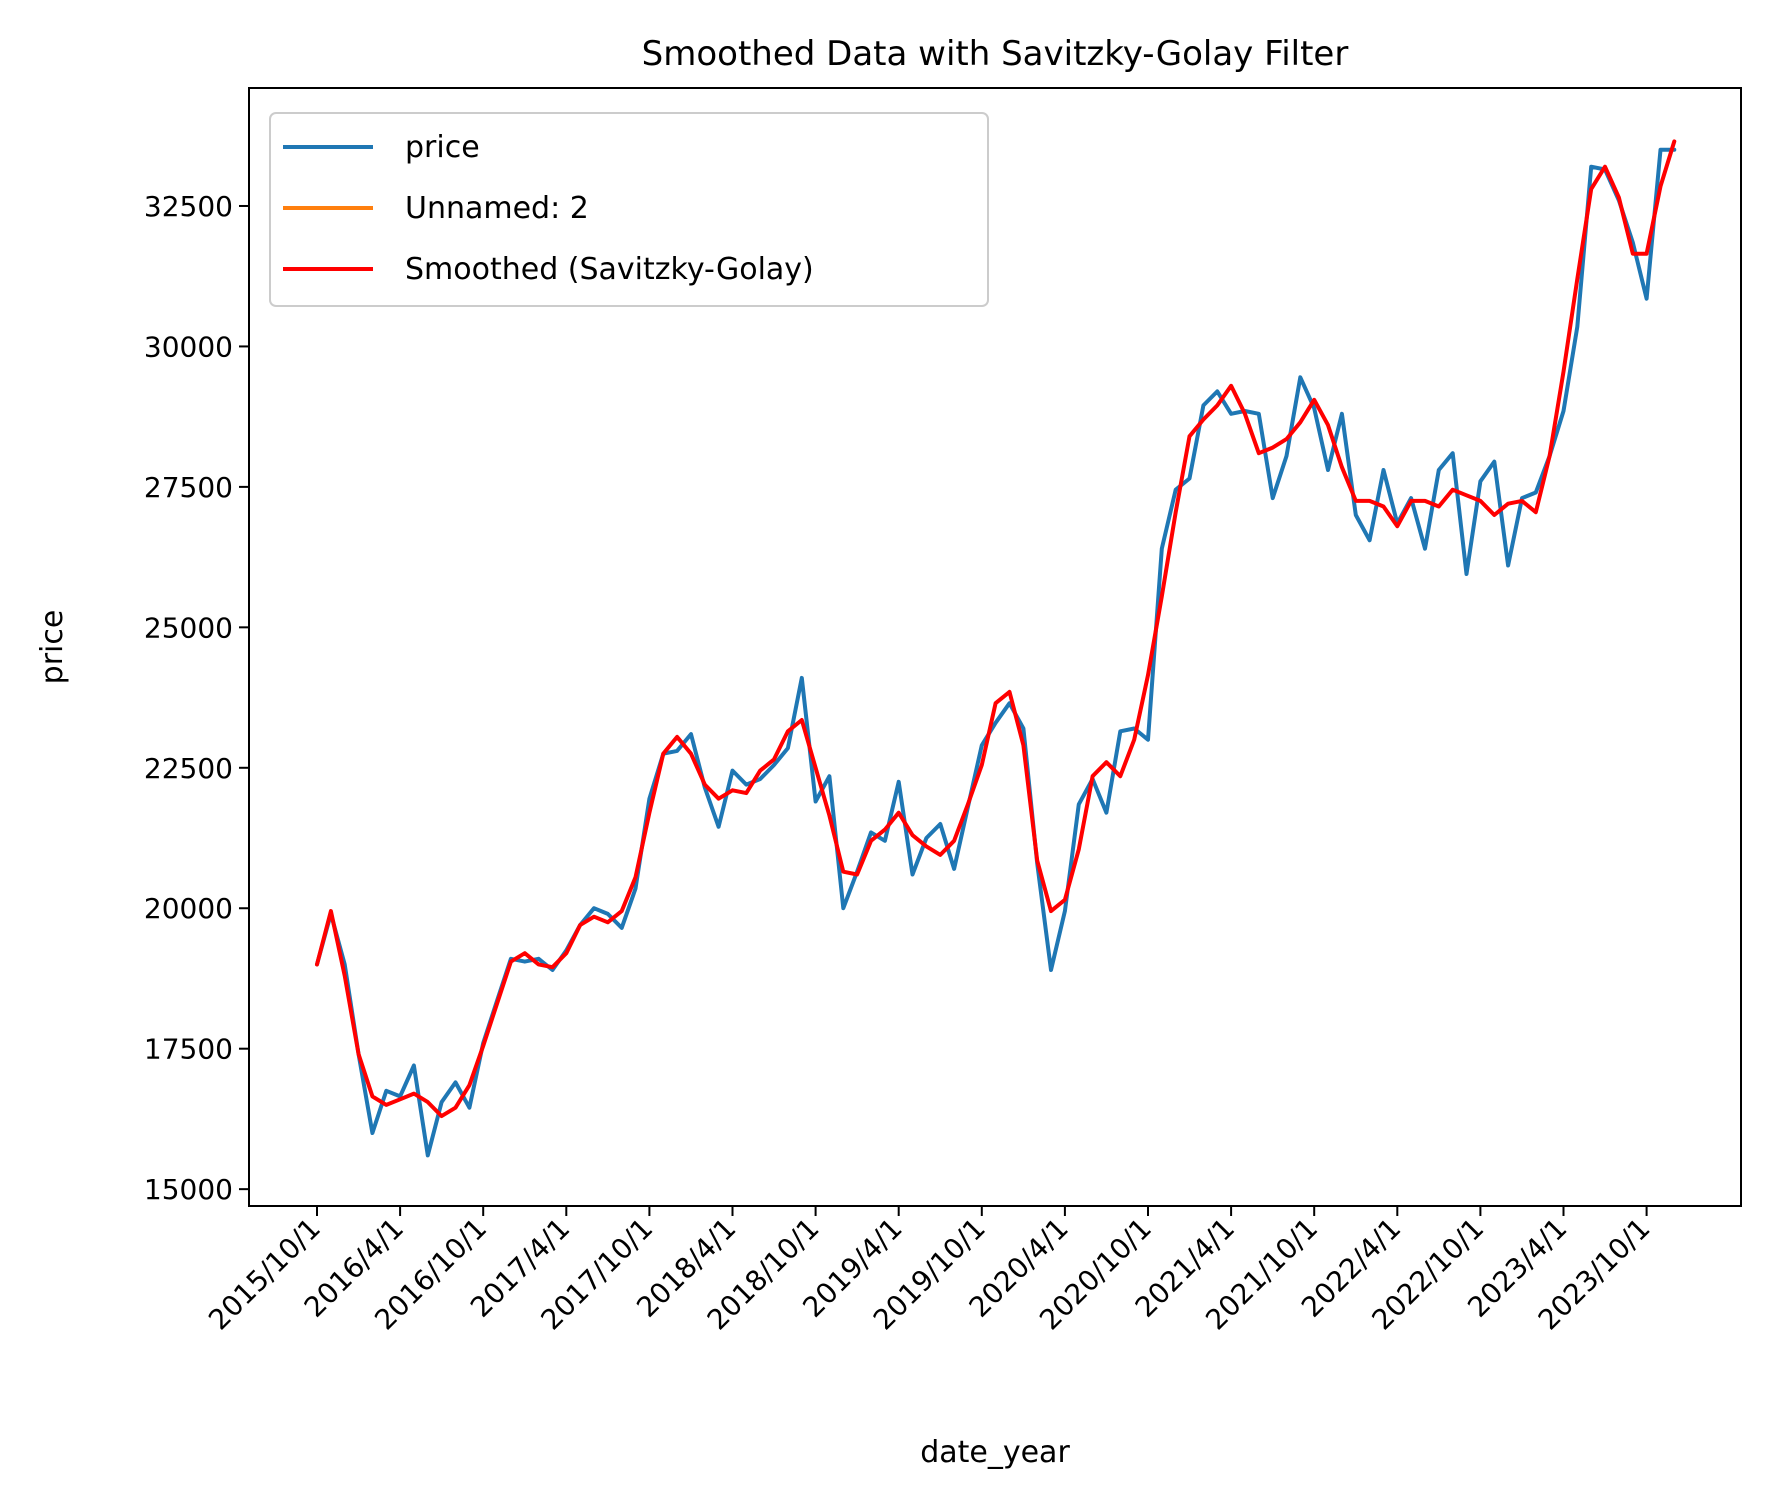 The height and width of the screenshot is (1501, 1766). I want to click on y-tick-label-7: 32500, so click(188, 206).